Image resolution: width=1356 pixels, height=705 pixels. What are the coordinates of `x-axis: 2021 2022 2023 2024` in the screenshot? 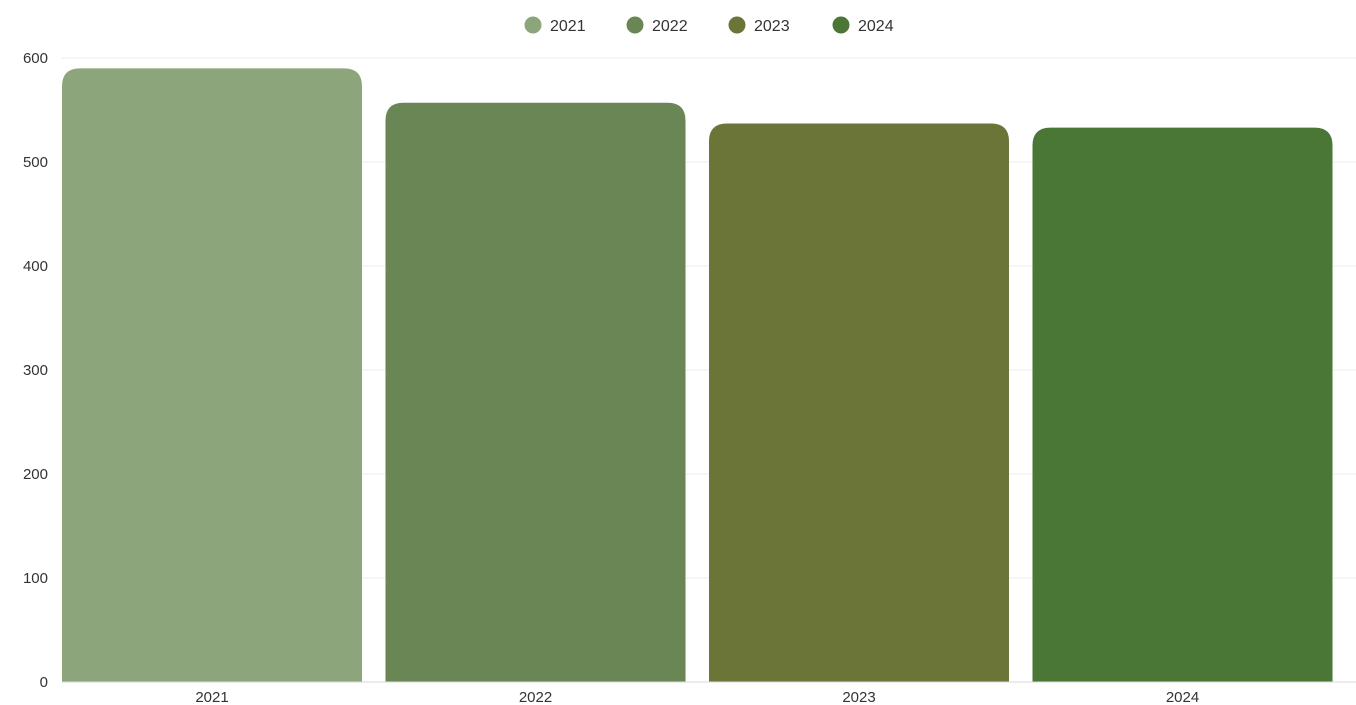 It's located at (709, 693).